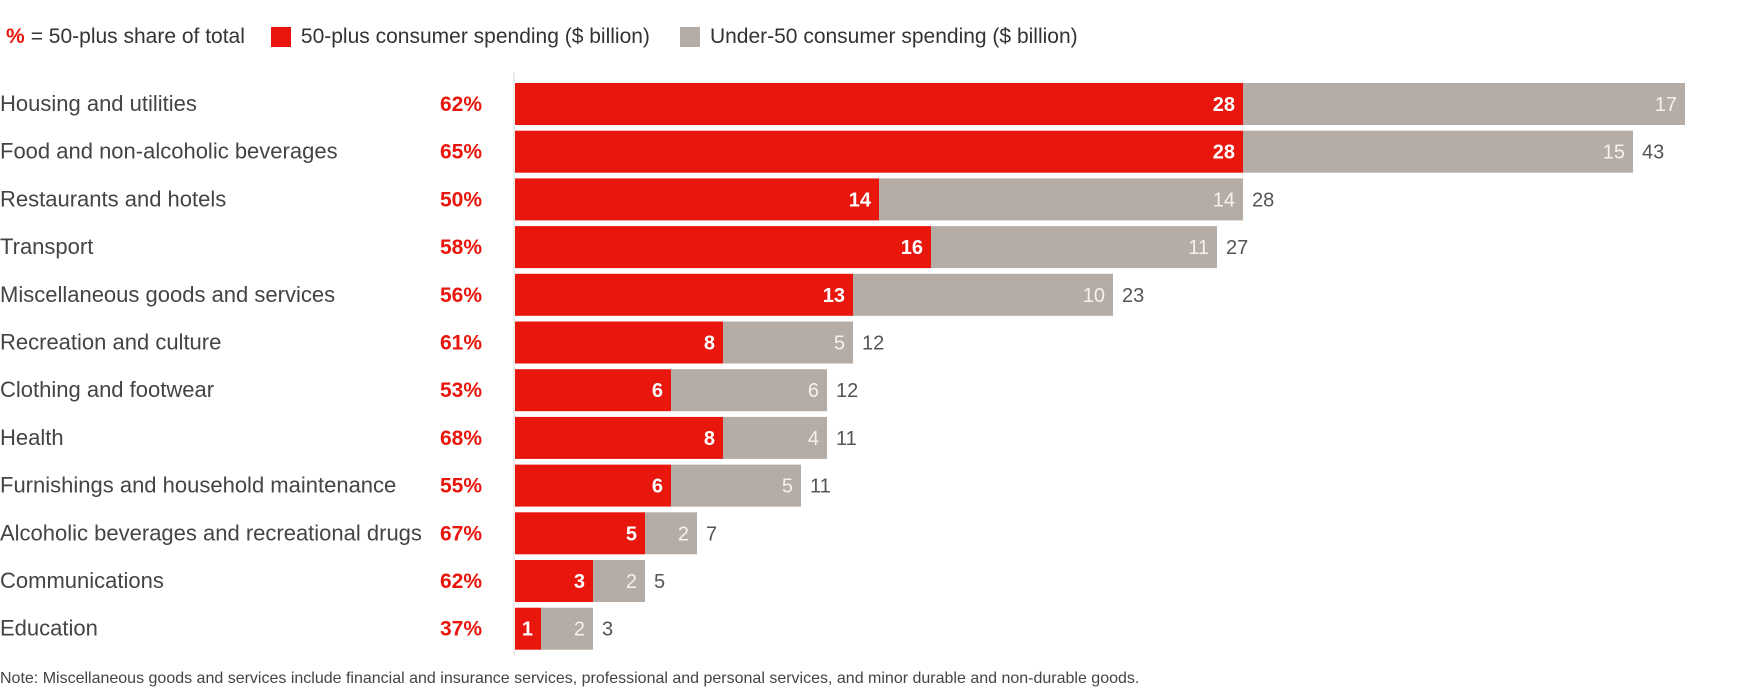  What do you see at coordinates (461, 152) in the screenshot?
I see `share-label: 65%` at bounding box center [461, 152].